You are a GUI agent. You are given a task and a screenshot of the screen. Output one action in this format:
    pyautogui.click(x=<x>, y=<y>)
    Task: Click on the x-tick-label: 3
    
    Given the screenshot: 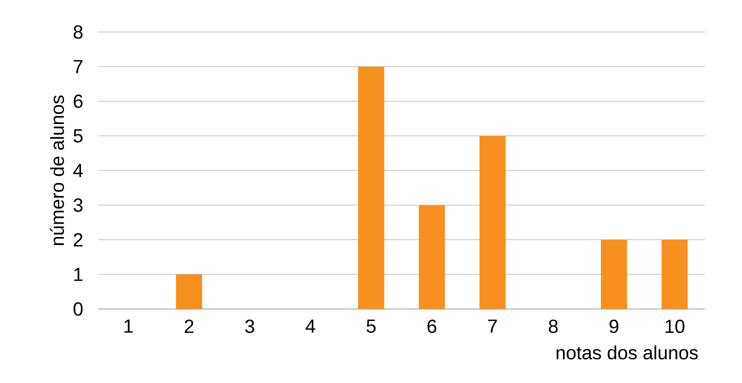 What is the action you would take?
    pyautogui.click(x=249, y=327)
    